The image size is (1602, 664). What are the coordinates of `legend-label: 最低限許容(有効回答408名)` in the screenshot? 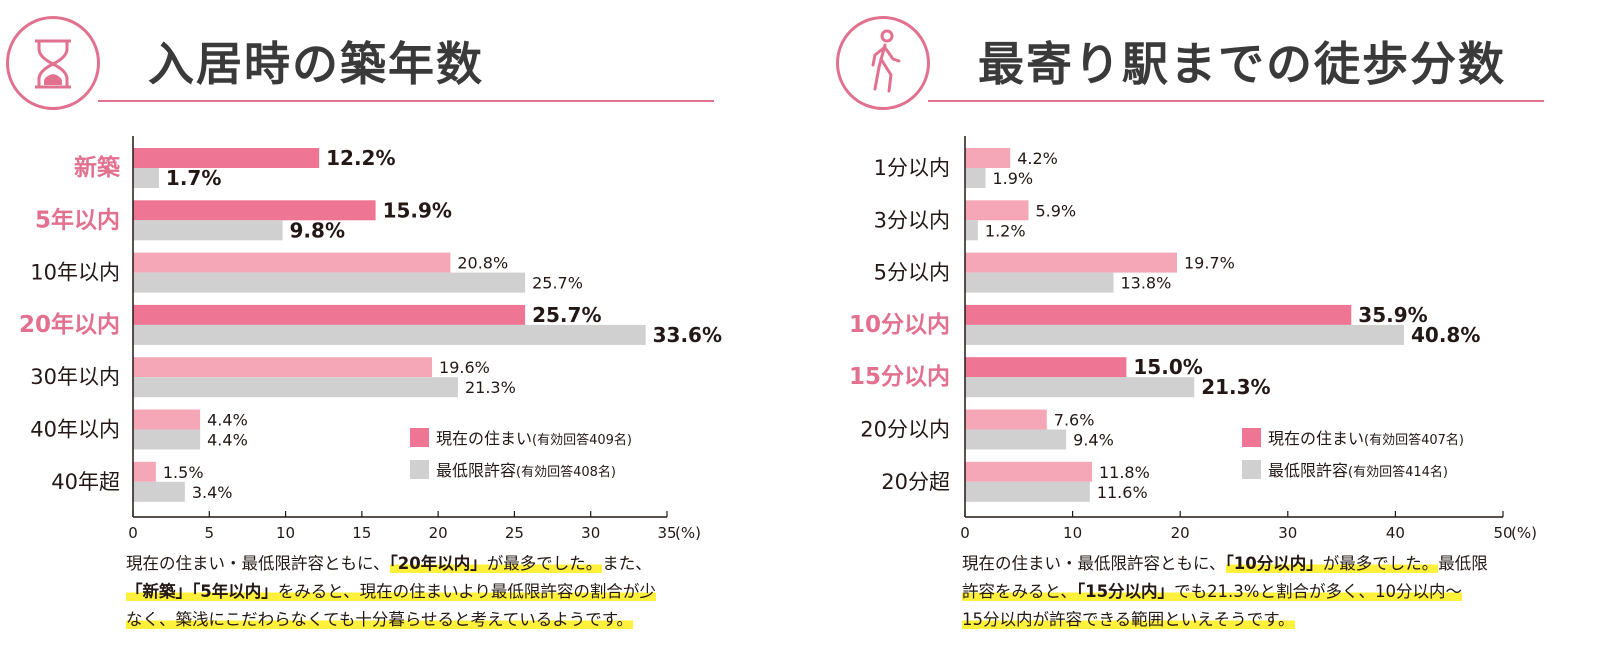 It's located at (526, 470).